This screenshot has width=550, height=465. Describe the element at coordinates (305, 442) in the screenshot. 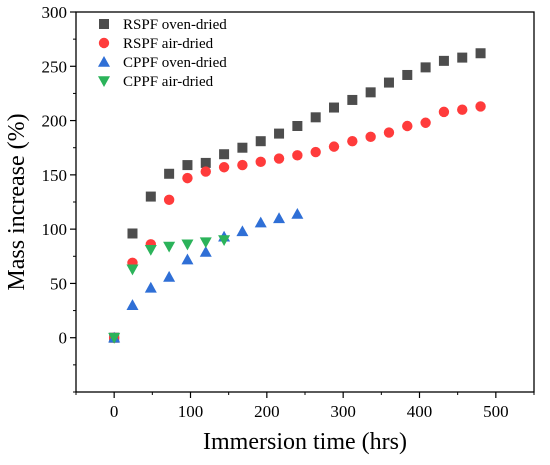

I see `x-axis-title: Immersion time (hrs)` at that location.